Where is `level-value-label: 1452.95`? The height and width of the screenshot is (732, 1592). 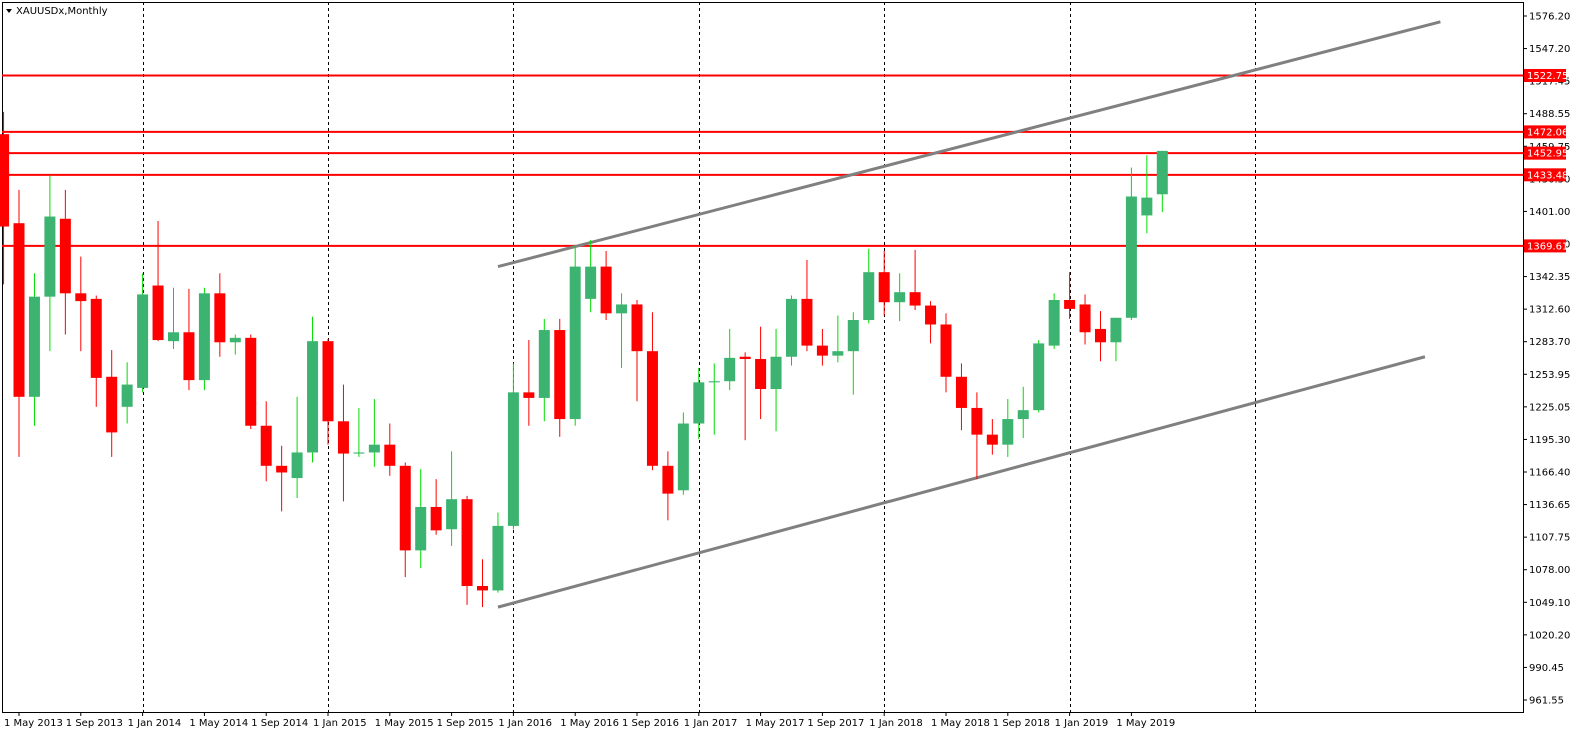 level-value-label: 1452.95 is located at coordinates (1547, 154).